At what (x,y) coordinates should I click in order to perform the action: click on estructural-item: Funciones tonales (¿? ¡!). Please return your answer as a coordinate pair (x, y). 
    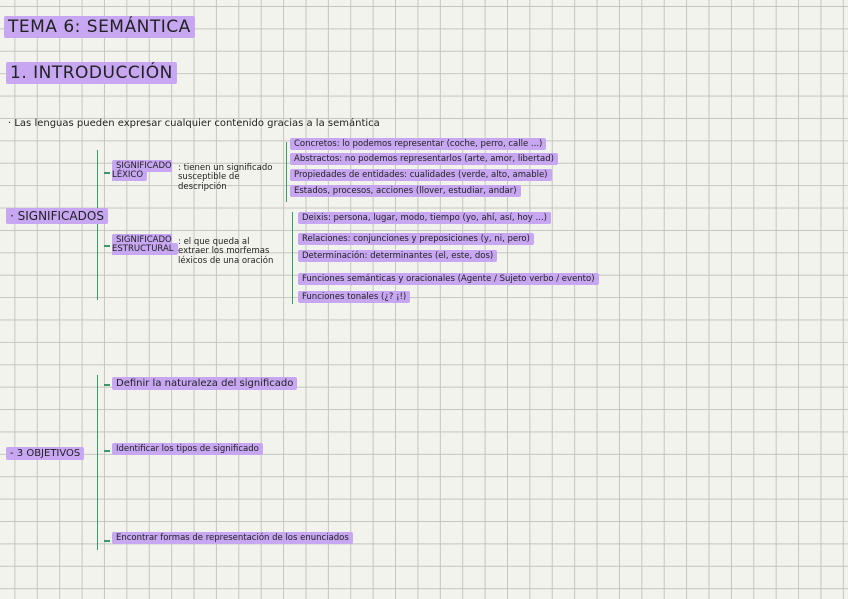
    Looking at the image, I should click on (354, 297).